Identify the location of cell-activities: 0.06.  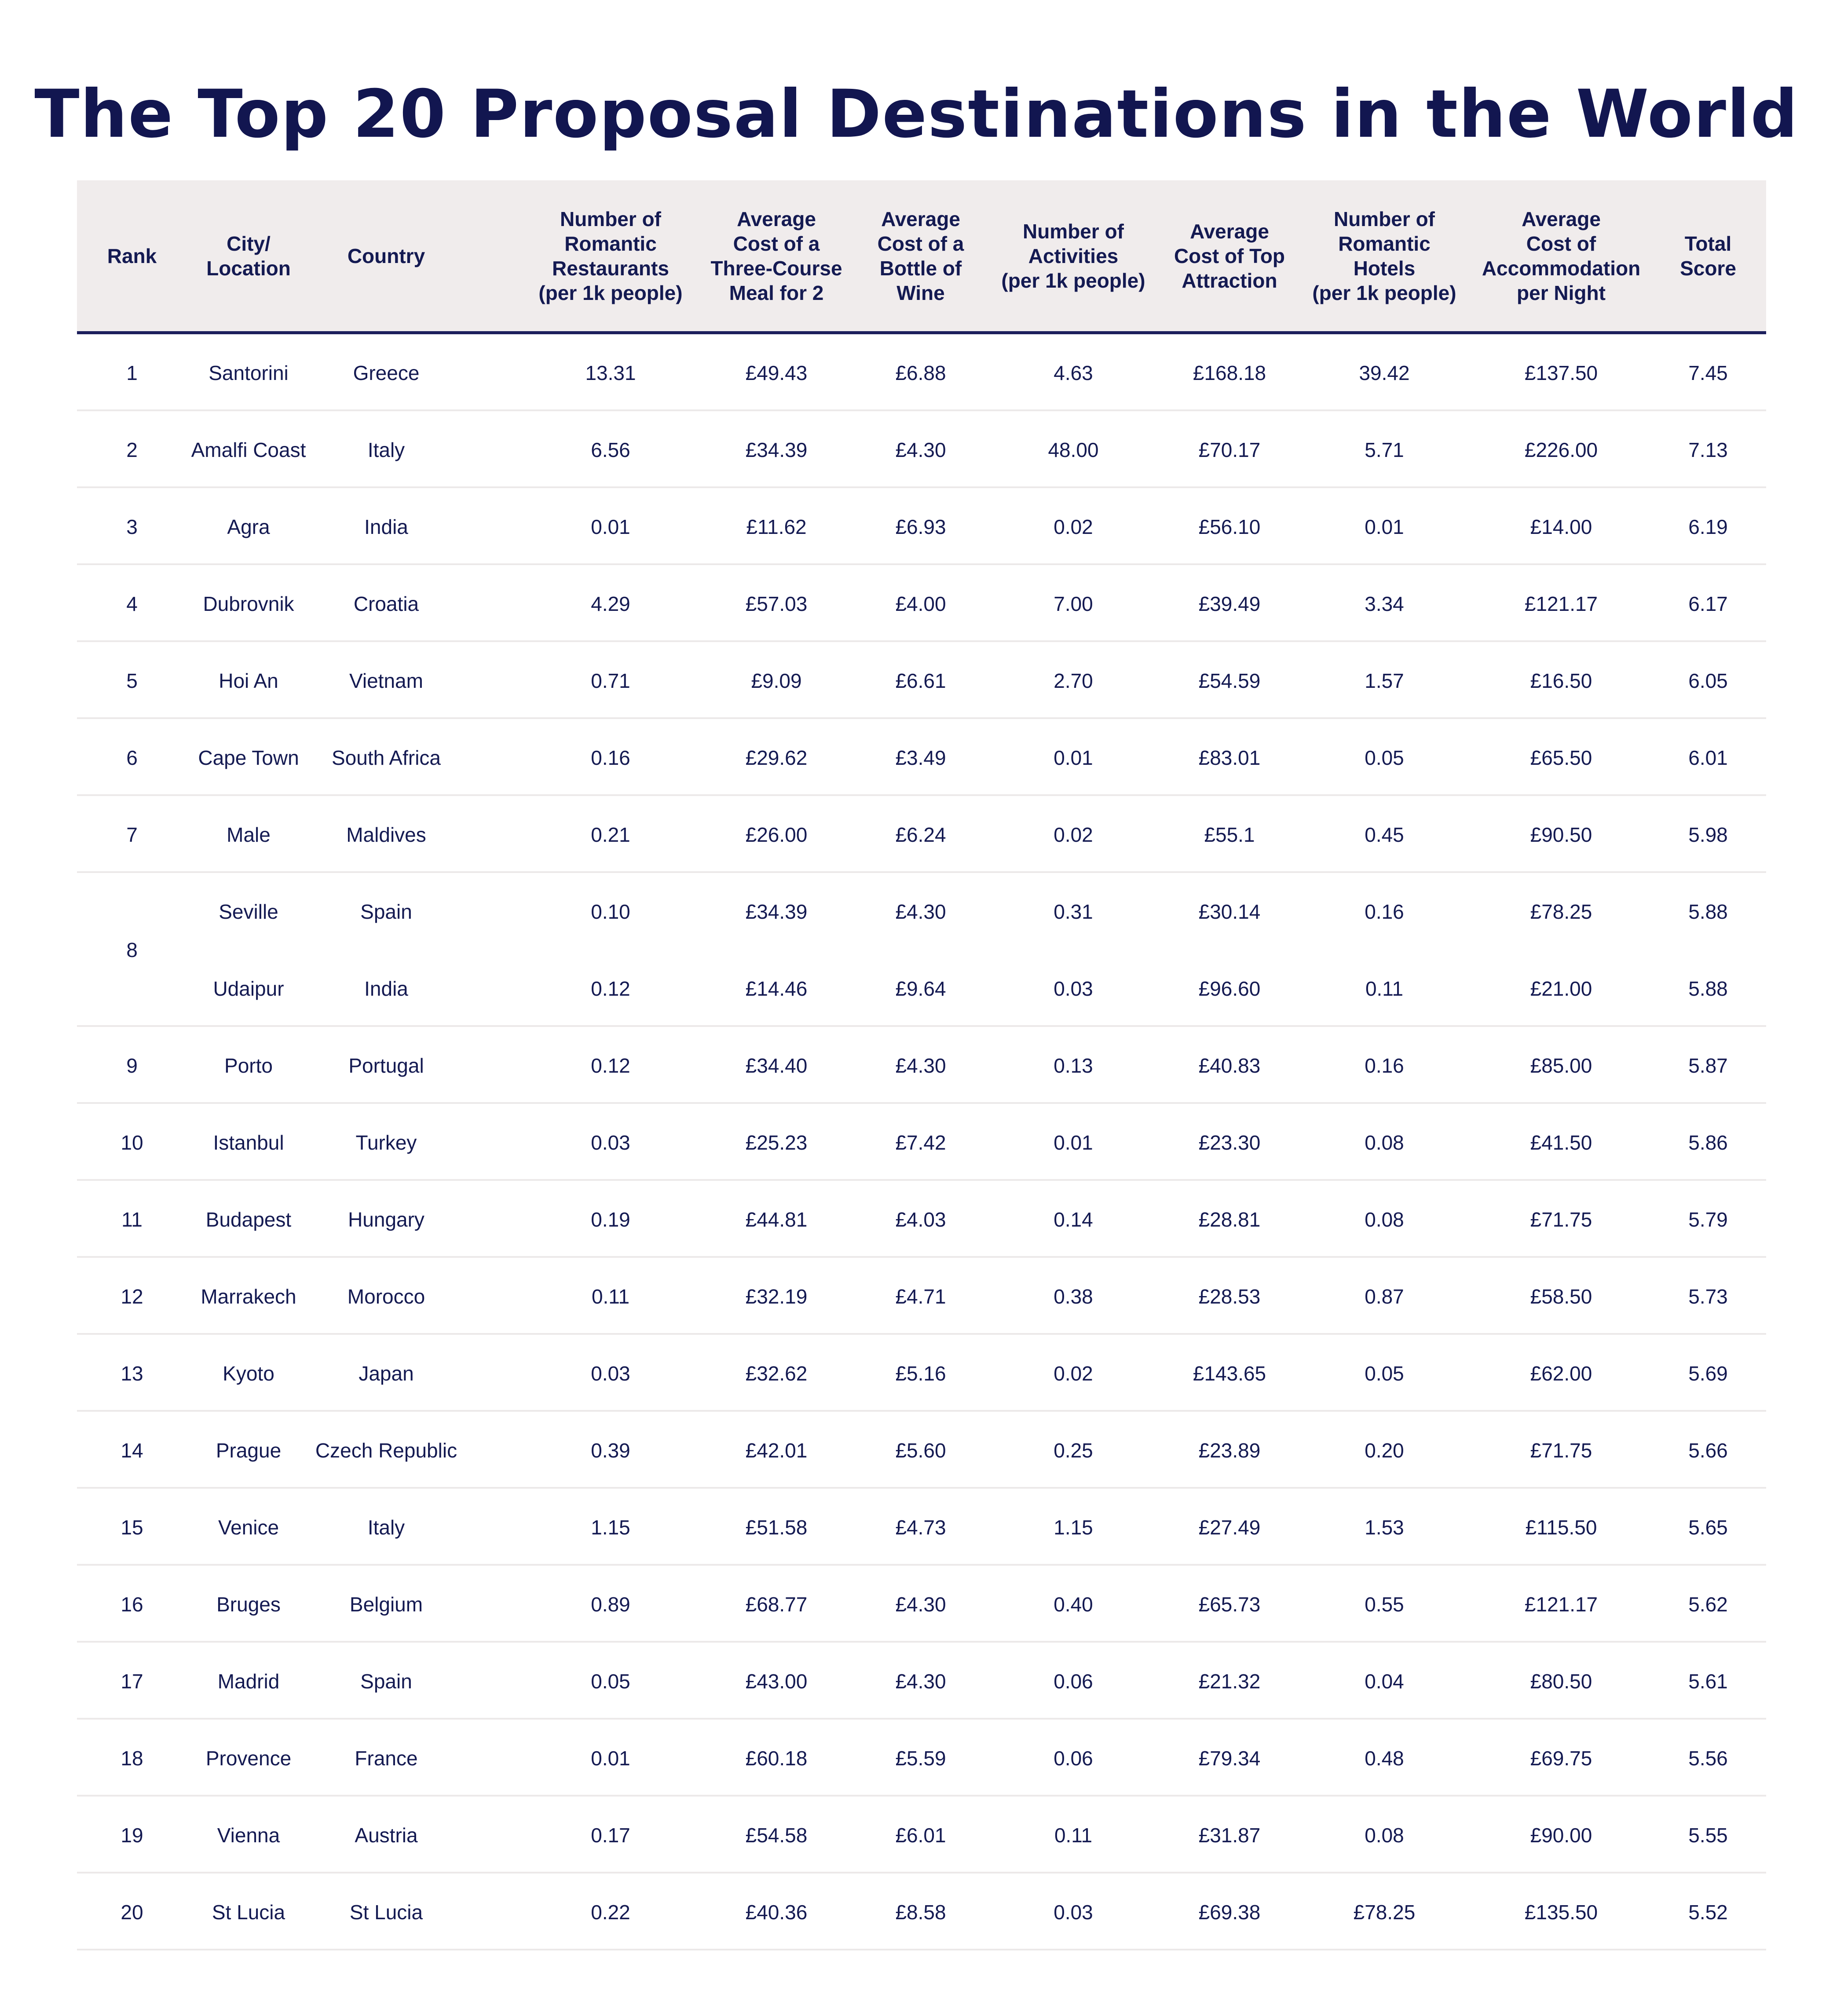
(1073, 1758).